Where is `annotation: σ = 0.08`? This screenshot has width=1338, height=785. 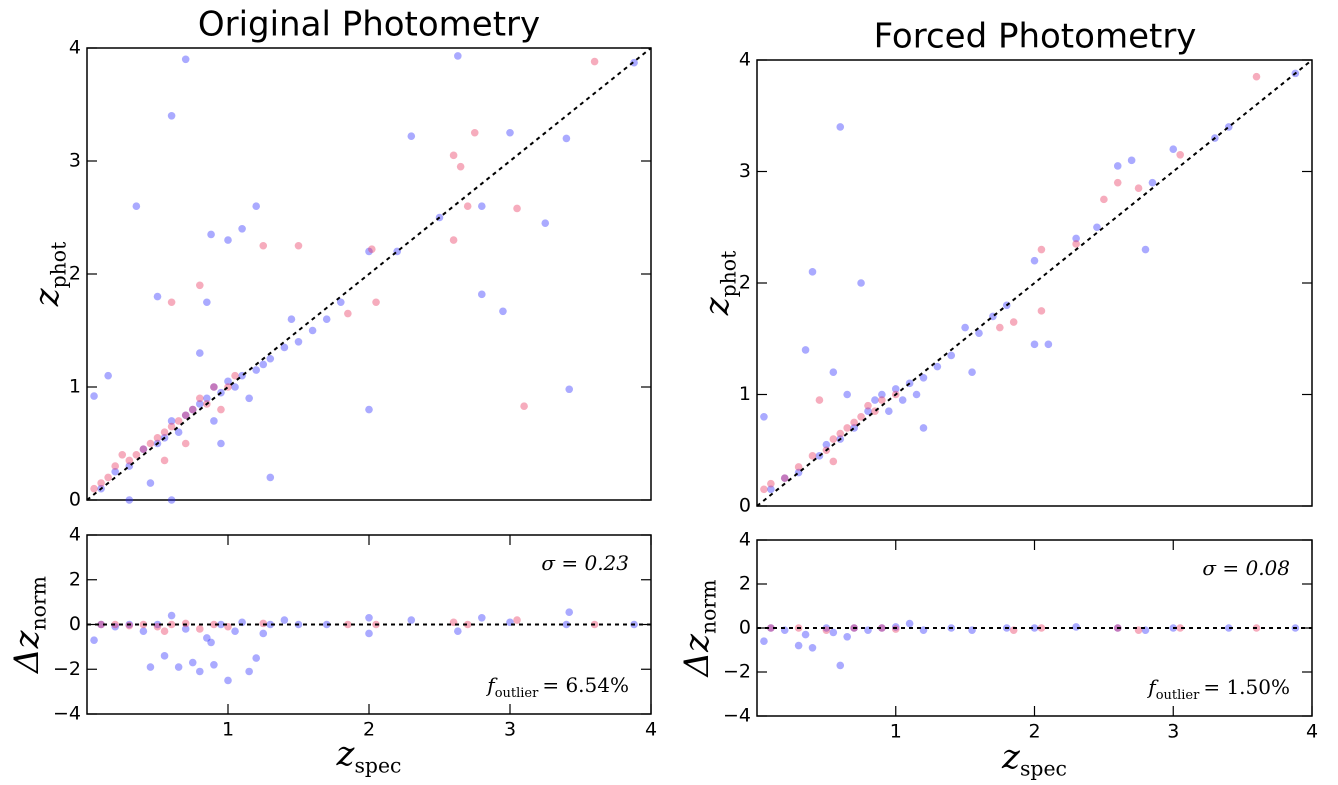 annotation: σ = 0.08 is located at coordinates (1246, 568).